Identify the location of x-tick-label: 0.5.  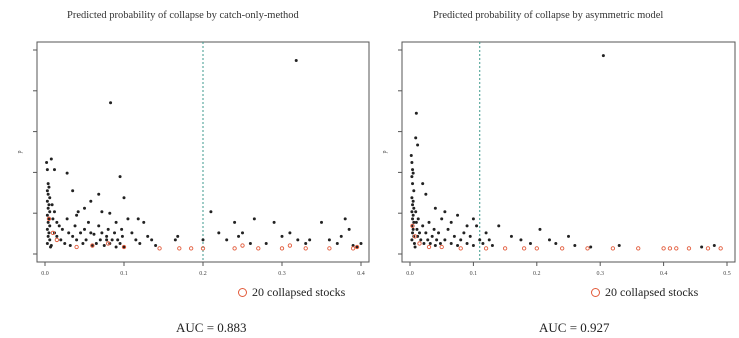
(727, 274).